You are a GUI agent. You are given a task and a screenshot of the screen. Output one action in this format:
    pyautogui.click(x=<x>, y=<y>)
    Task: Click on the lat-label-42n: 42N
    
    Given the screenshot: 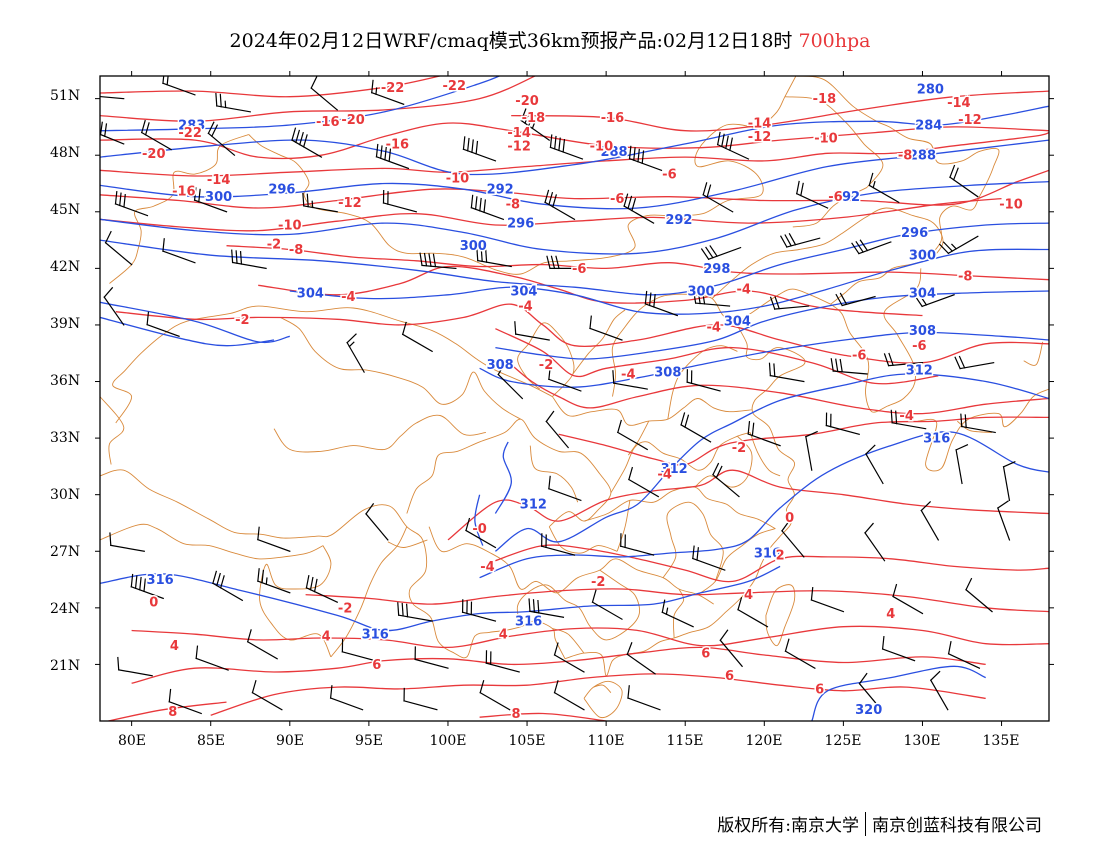 What is the action you would take?
    pyautogui.click(x=65, y=267)
    